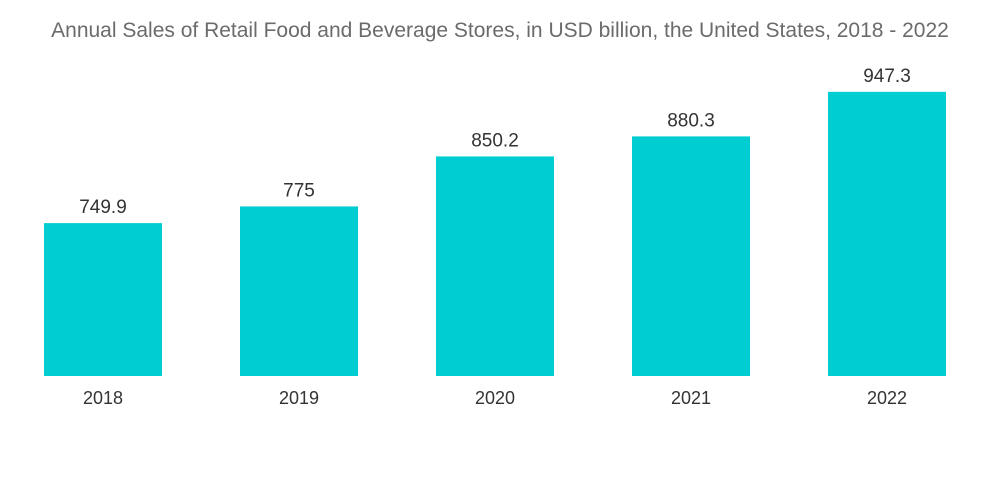 The height and width of the screenshot is (504, 1000). What do you see at coordinates (103, 398) in the screenshot?
I see `x-tick-label-2018: 2018` at bounding box center [103, 398].